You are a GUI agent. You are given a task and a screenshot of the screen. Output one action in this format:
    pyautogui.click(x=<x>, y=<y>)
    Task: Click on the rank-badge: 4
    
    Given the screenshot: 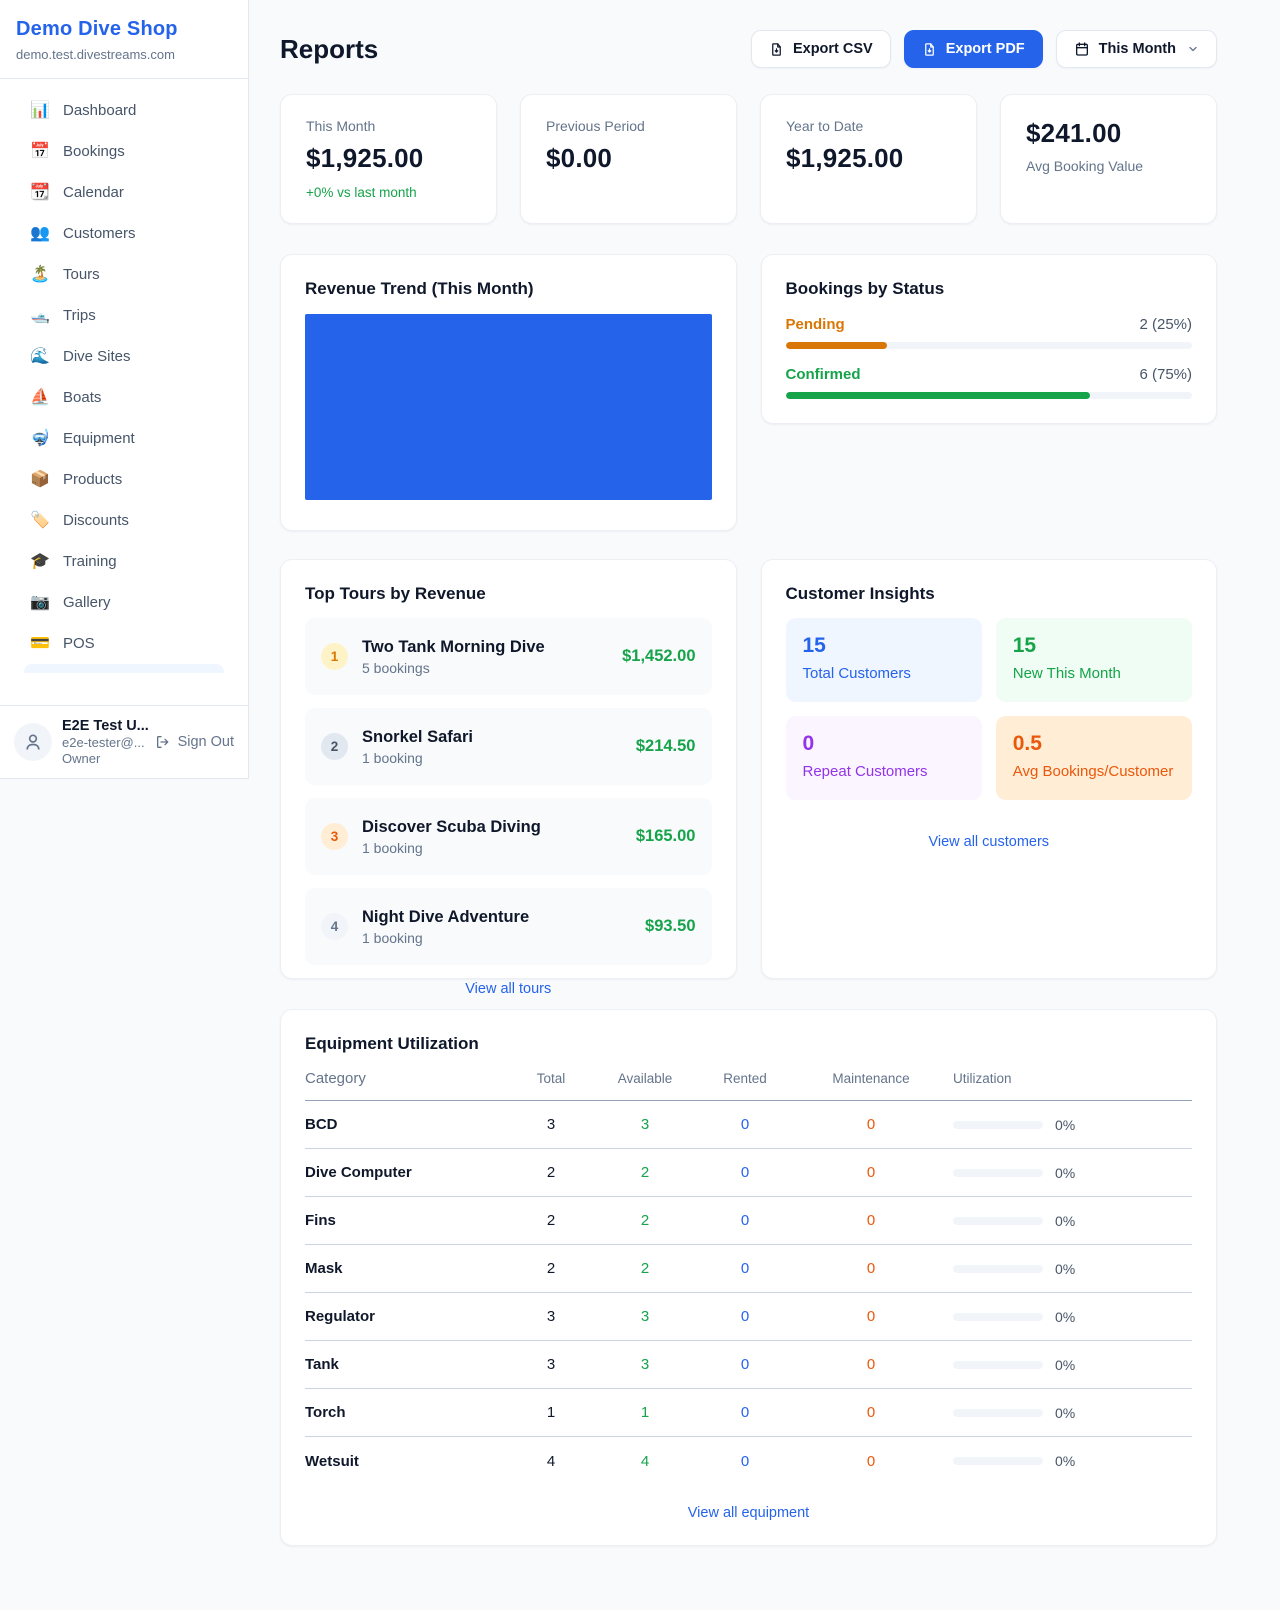 What is the action you would take?
    pyautogui.click(x=334, y=926)
    